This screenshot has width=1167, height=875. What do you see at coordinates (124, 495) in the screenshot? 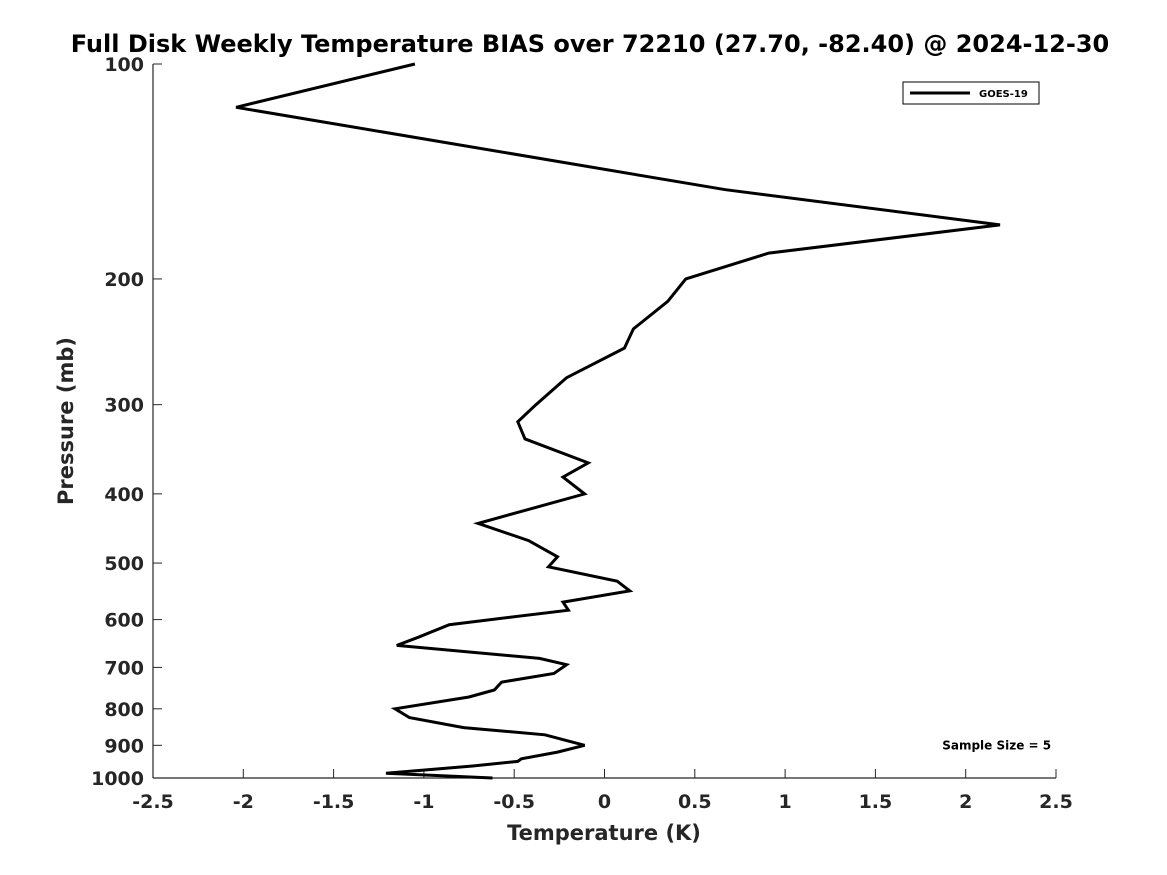
I see `y-tick-label: 400` at bounding box center [124, 495].